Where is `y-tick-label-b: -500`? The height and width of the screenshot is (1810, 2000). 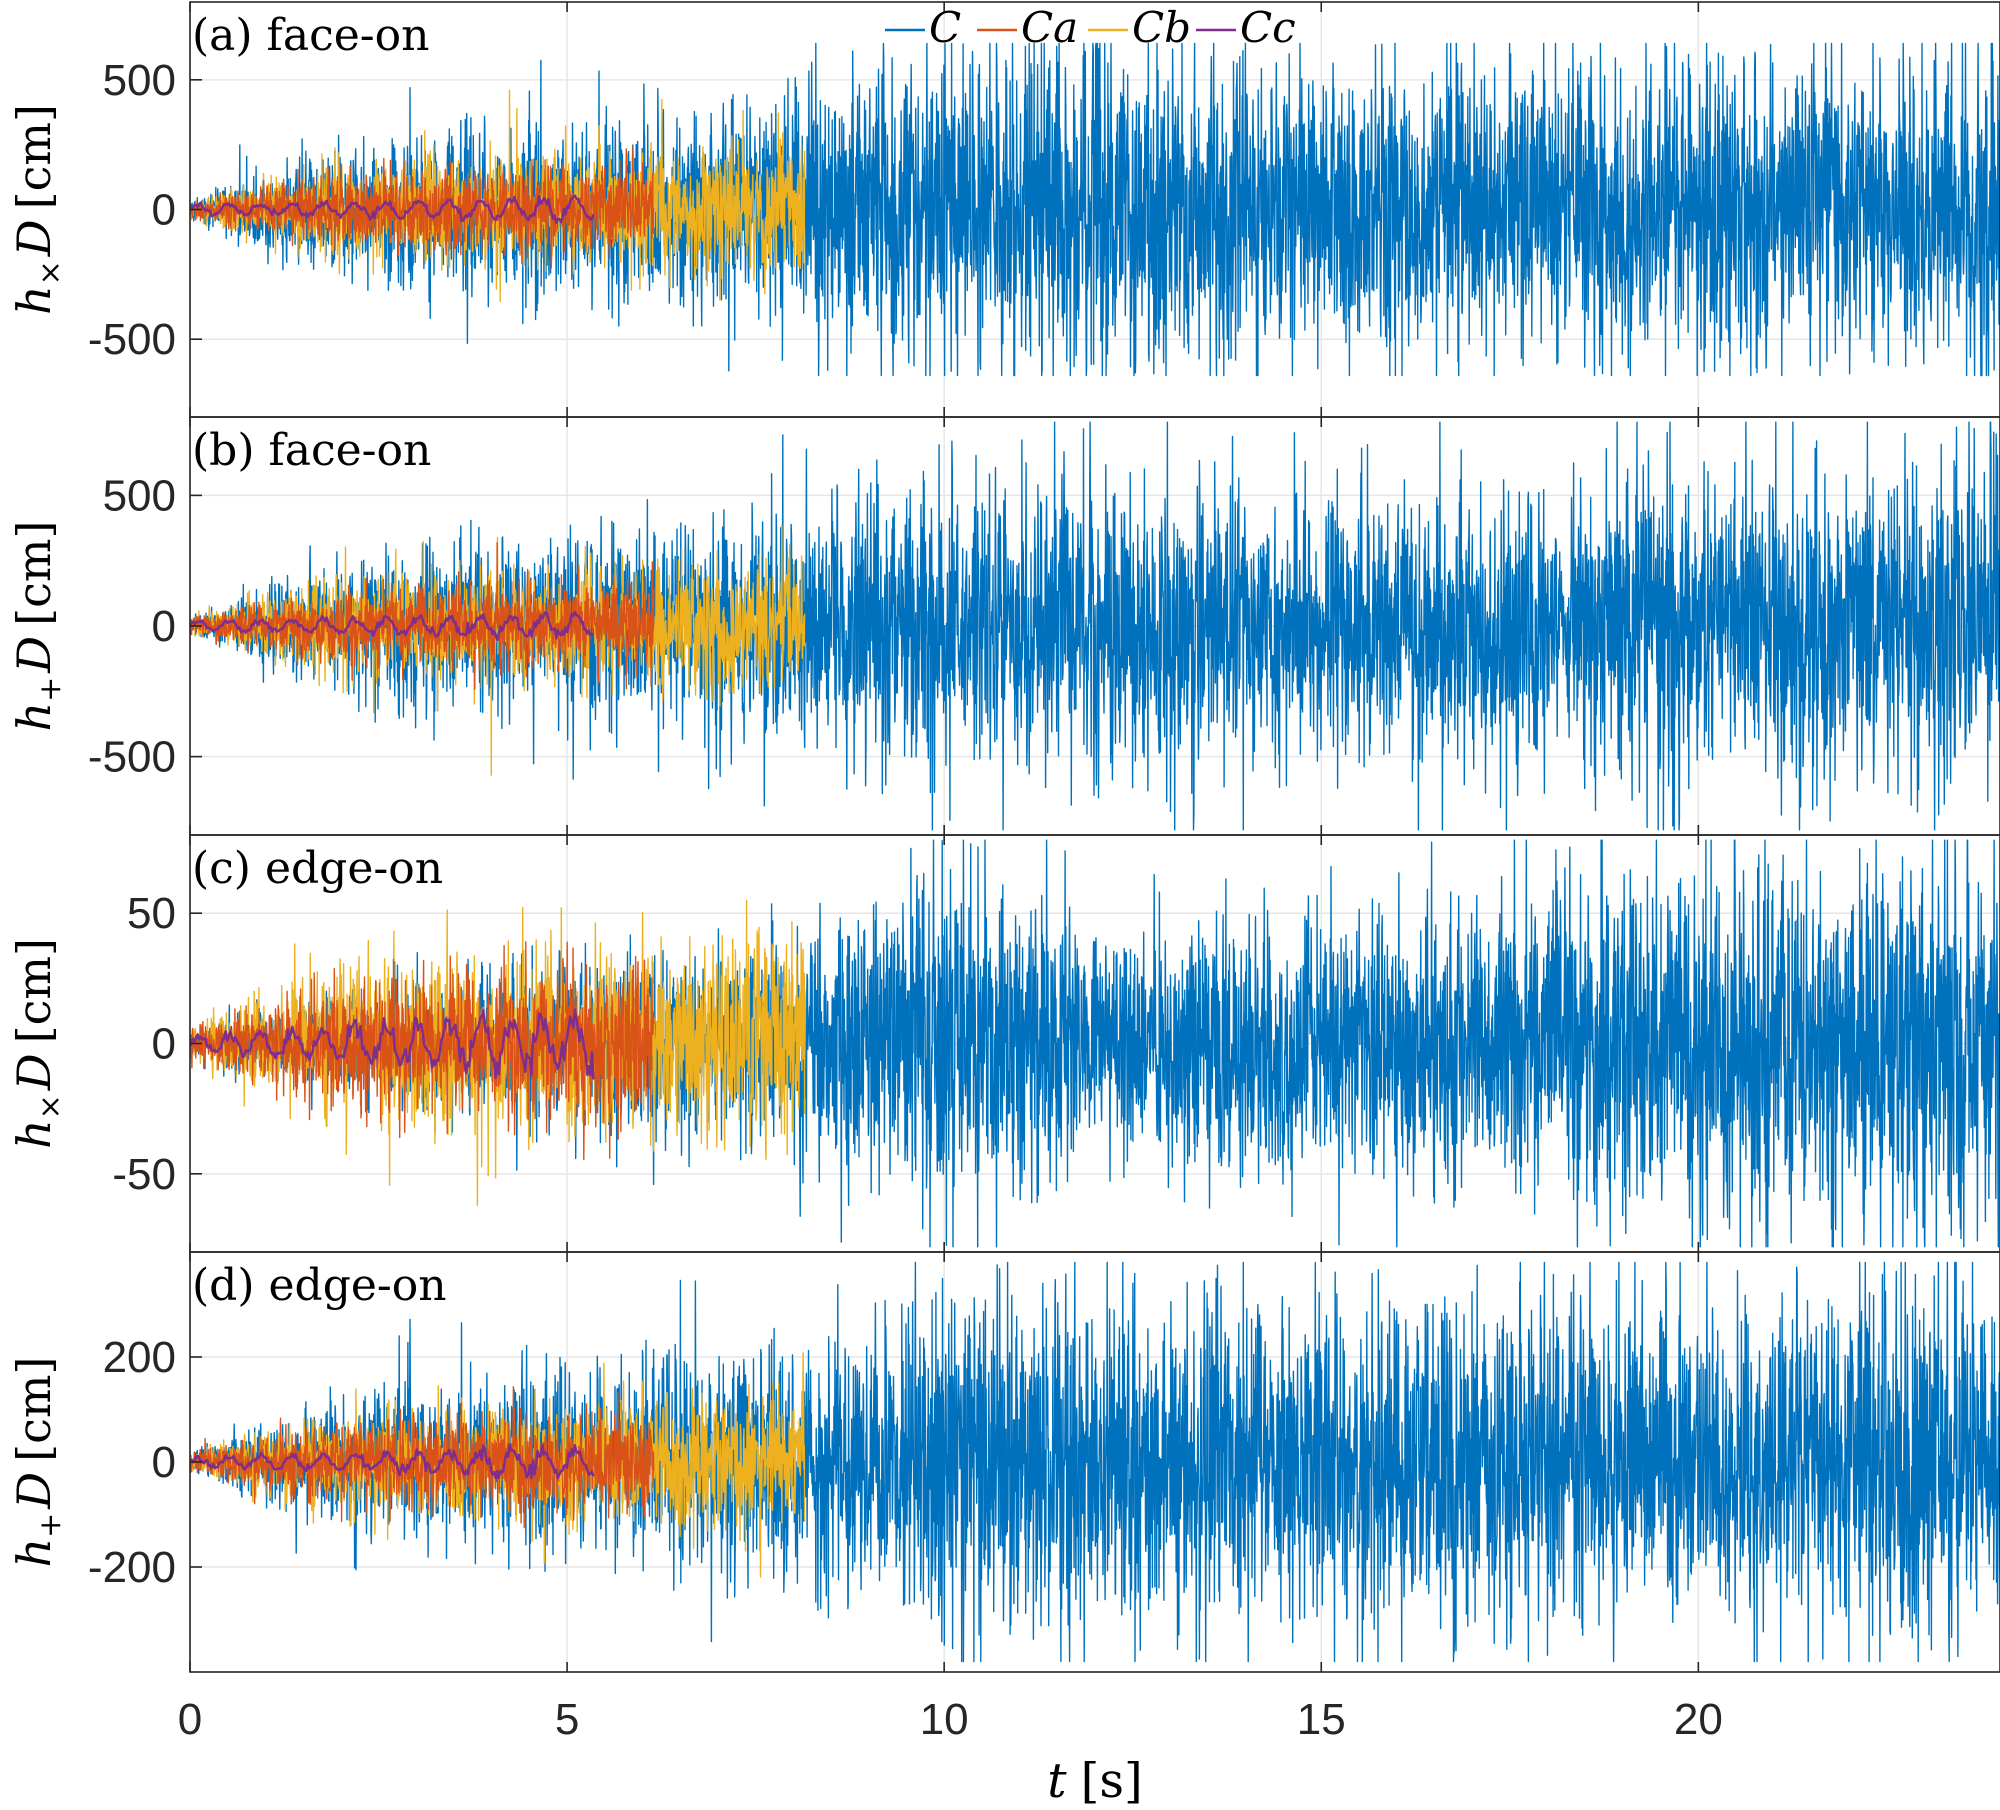 y-tick-label-b: -500 is located at coordinates (132, 757).